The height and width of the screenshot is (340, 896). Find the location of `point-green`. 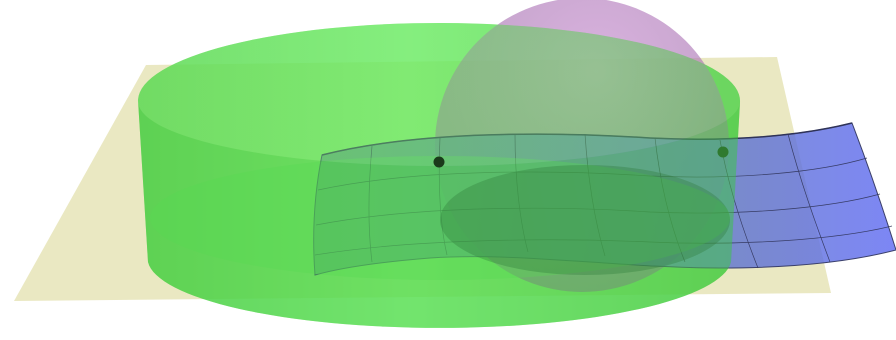

point-green is located at coordinates (723, 152).